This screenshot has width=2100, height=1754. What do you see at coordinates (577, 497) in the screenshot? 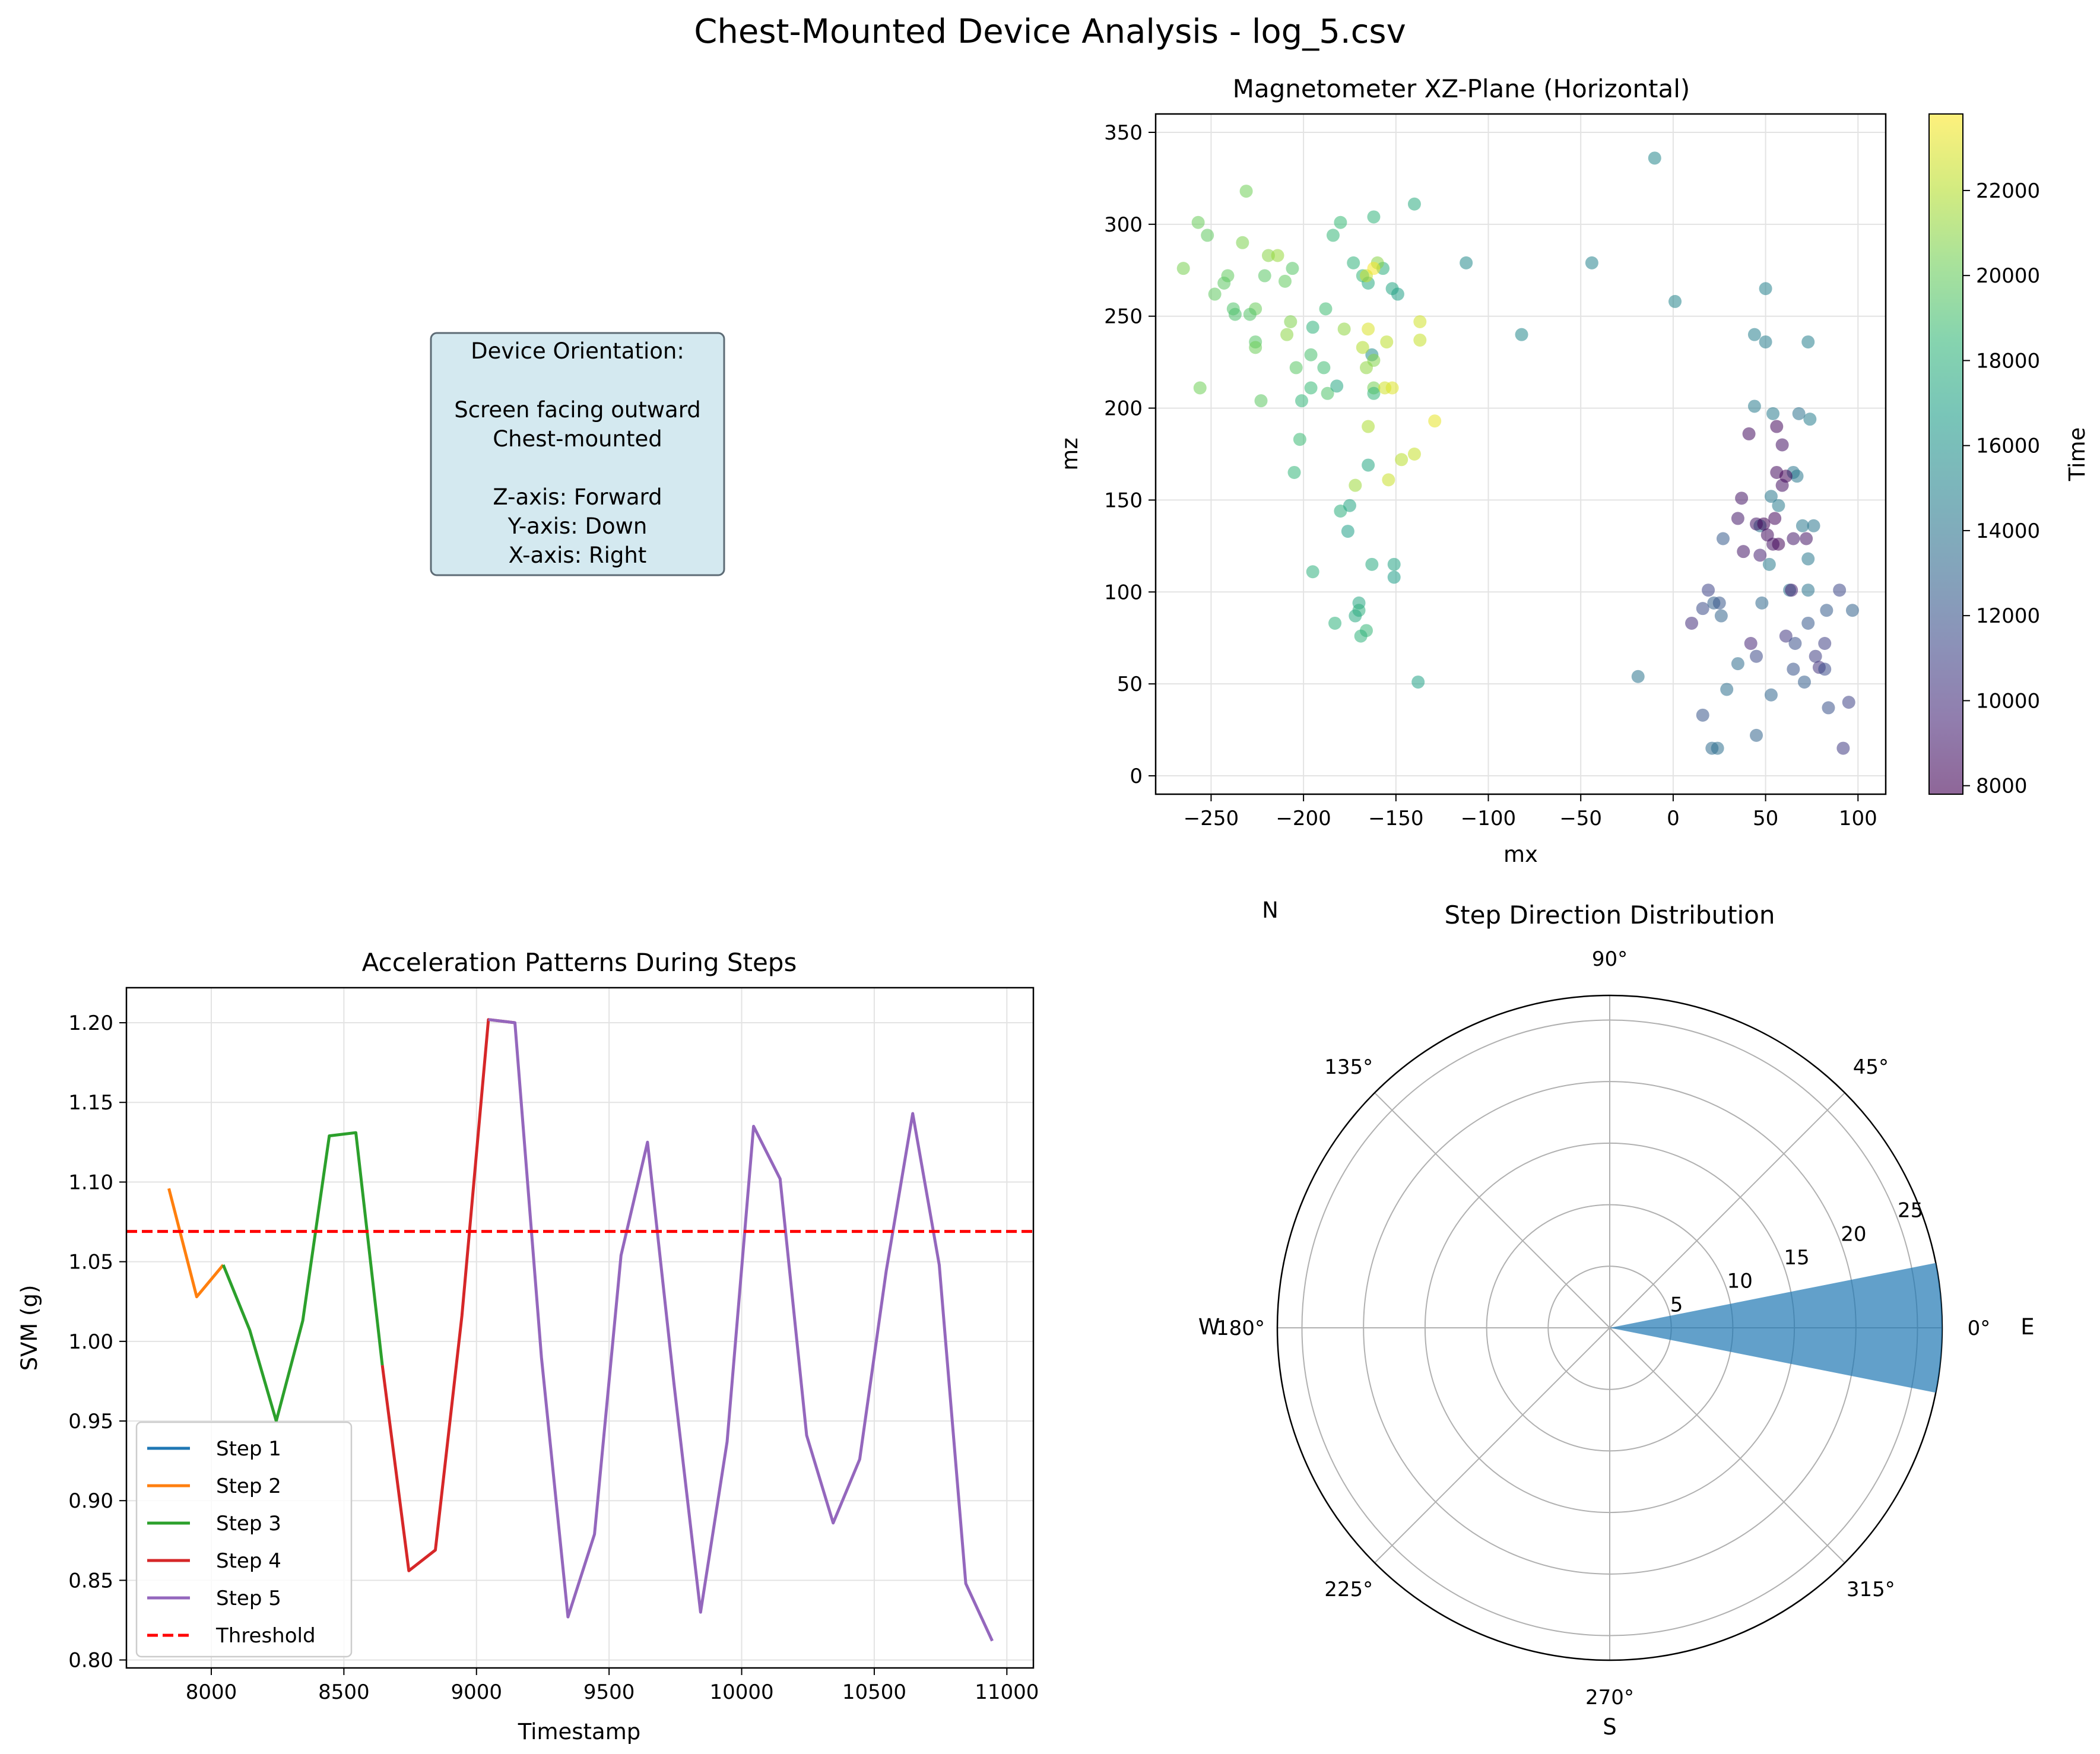
I see `info-line: Z-axis: Forward` at bounding box center [577, 497].